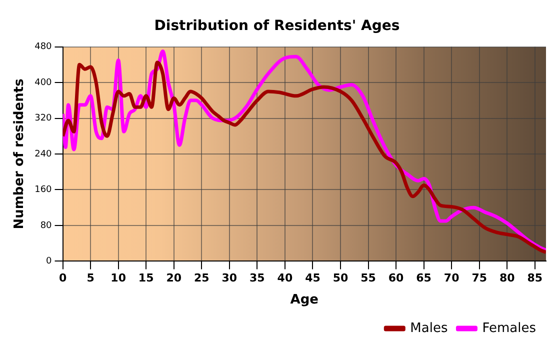 The height and width of the screenshot is (353, 560). Describe the element at coordinates (452, 278) in the screenshot. I see `x-tick-label: 70` at that location.